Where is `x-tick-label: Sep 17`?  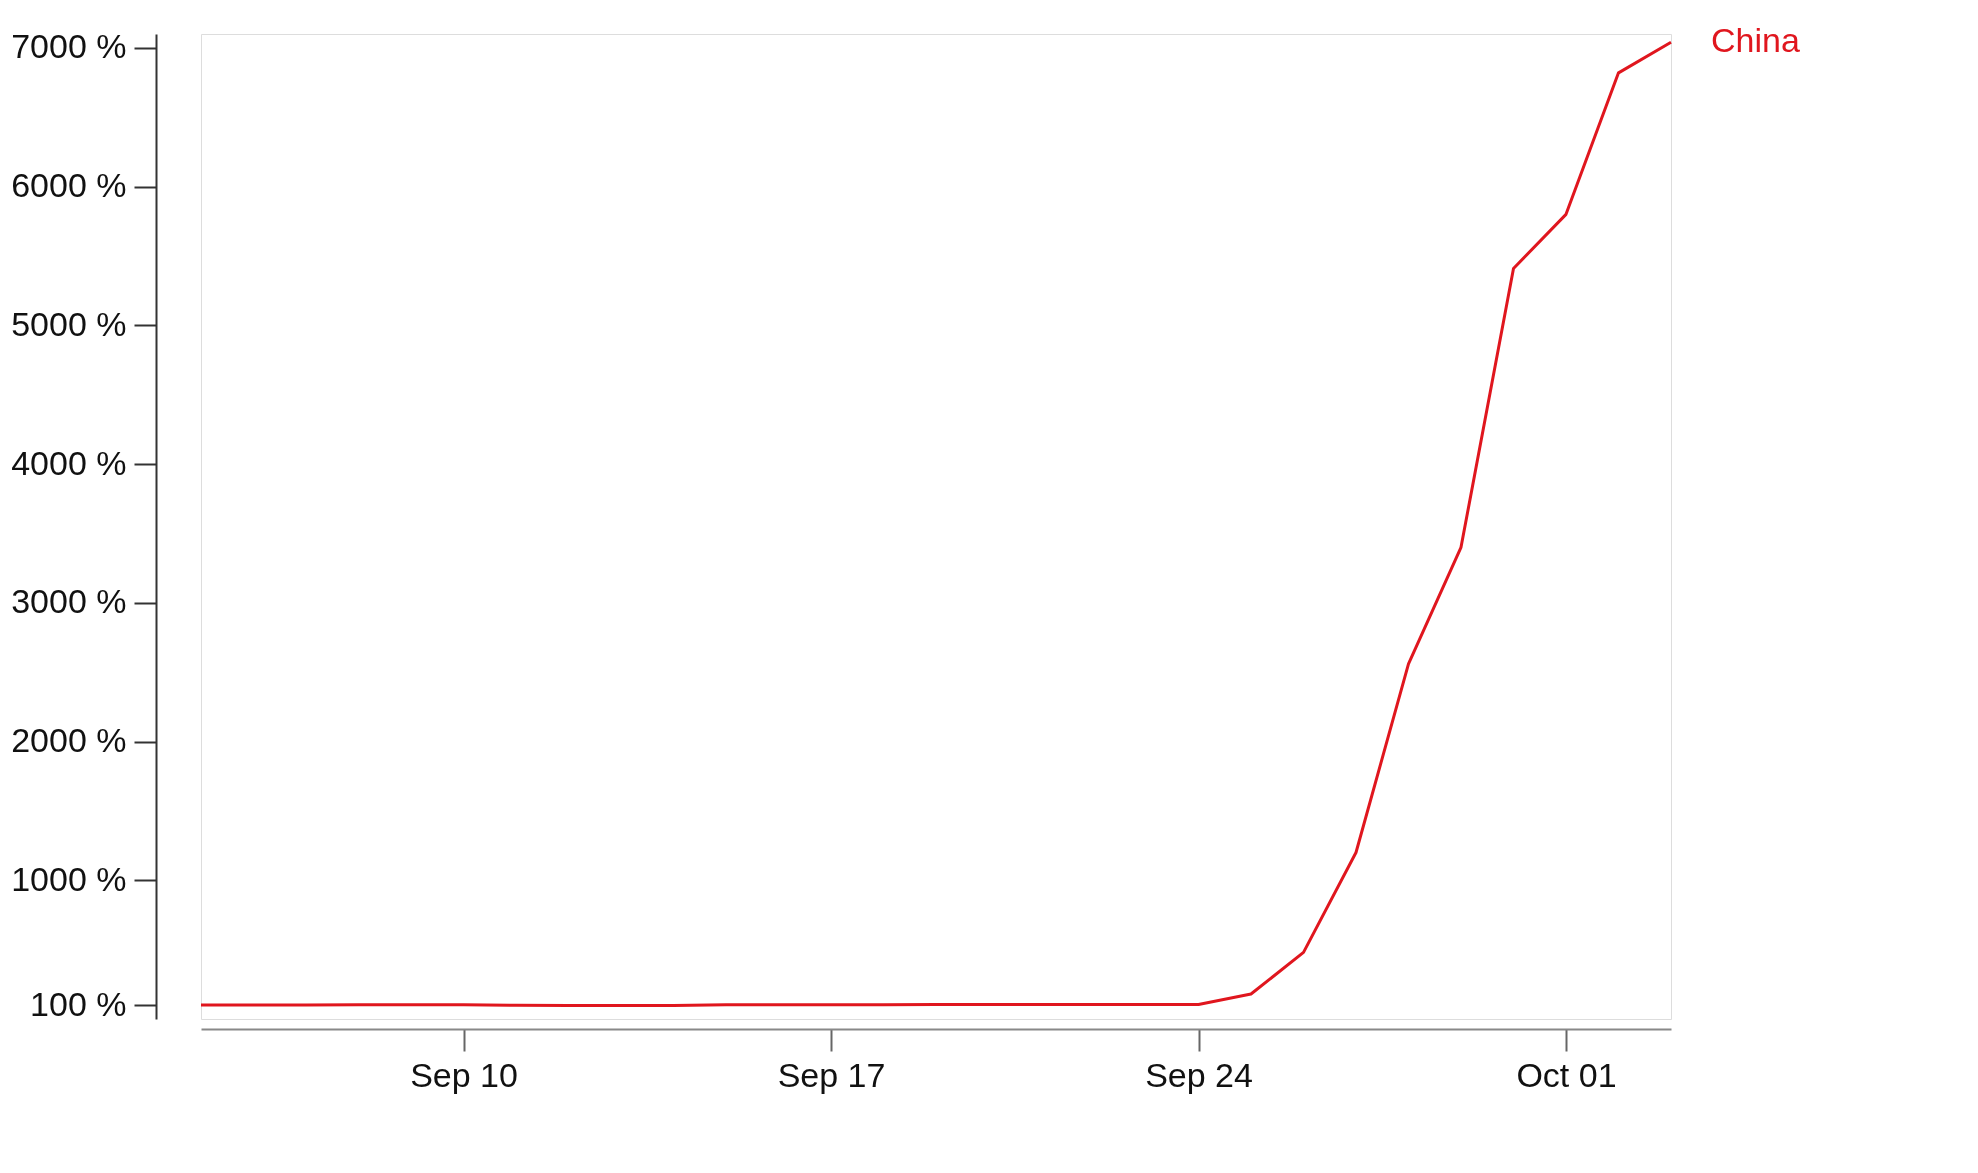 x-tick-label: Sep 17 is located at coordinates (831, 1074).